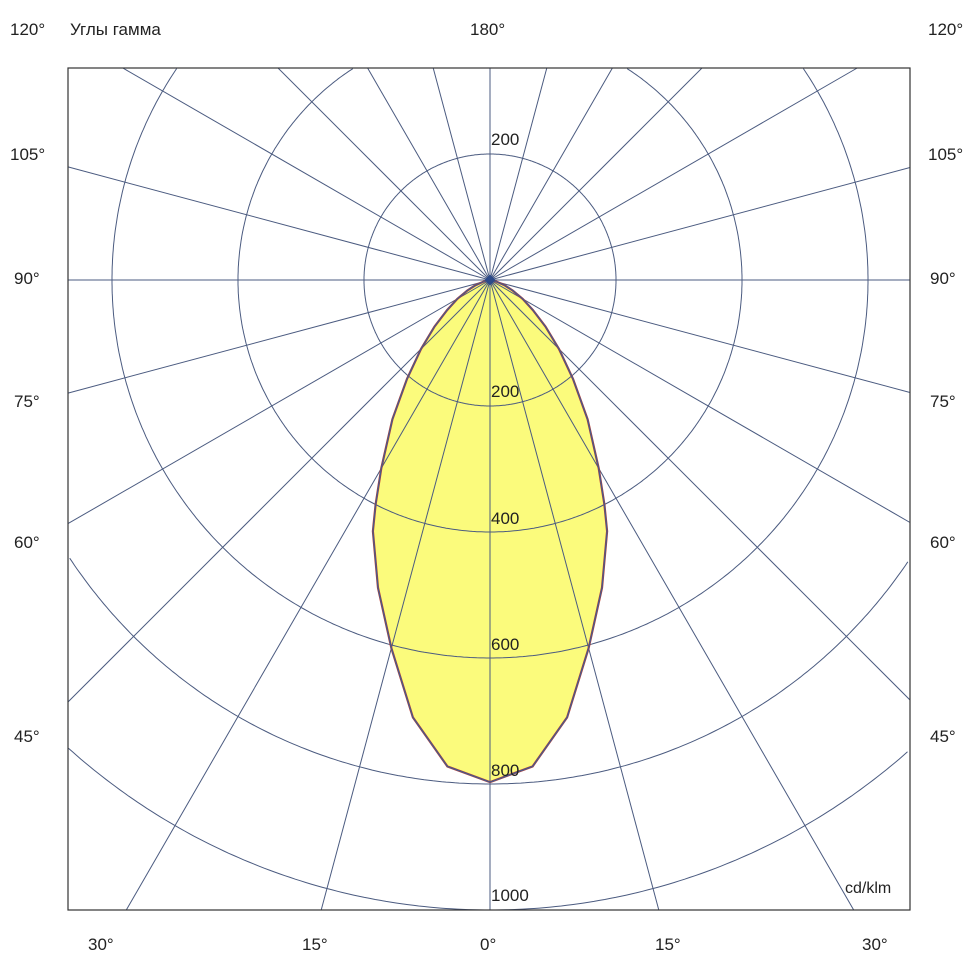  Describe the element at coordinates (875, 944) in the screenshot. I see `angle-label-bottom-30-right: 30°` at that location.